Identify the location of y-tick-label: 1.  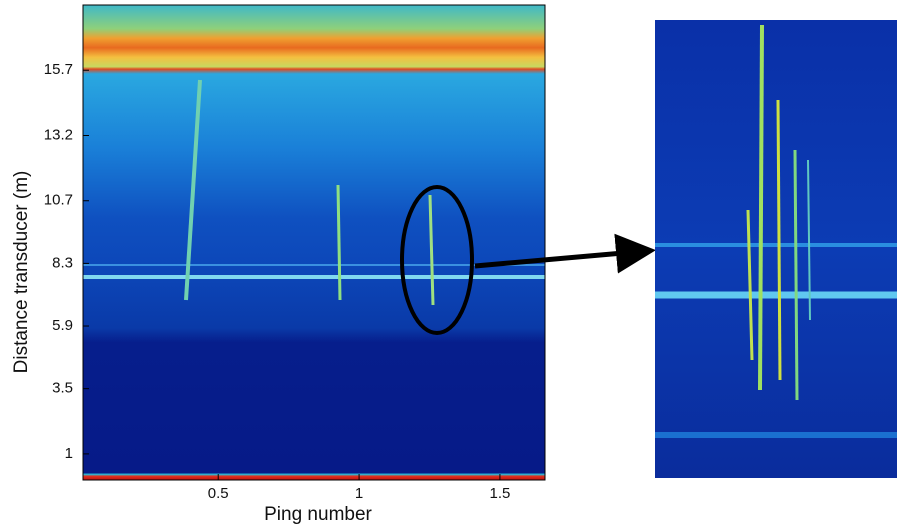
(69, 453).